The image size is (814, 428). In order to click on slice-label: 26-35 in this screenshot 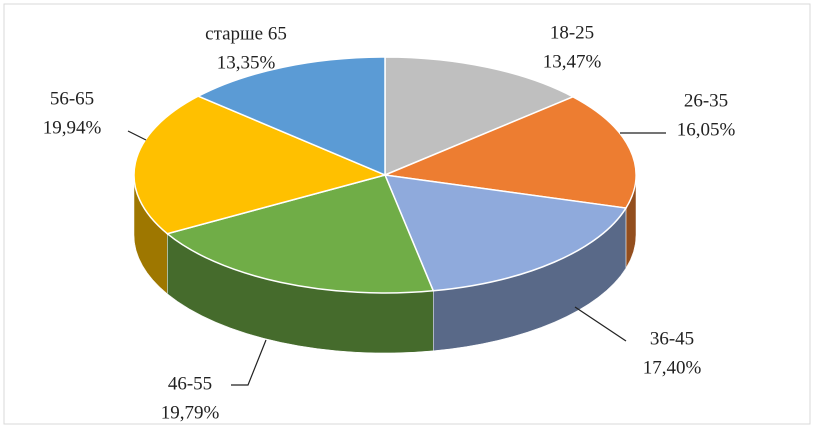, I will do `click(706, 100)`.